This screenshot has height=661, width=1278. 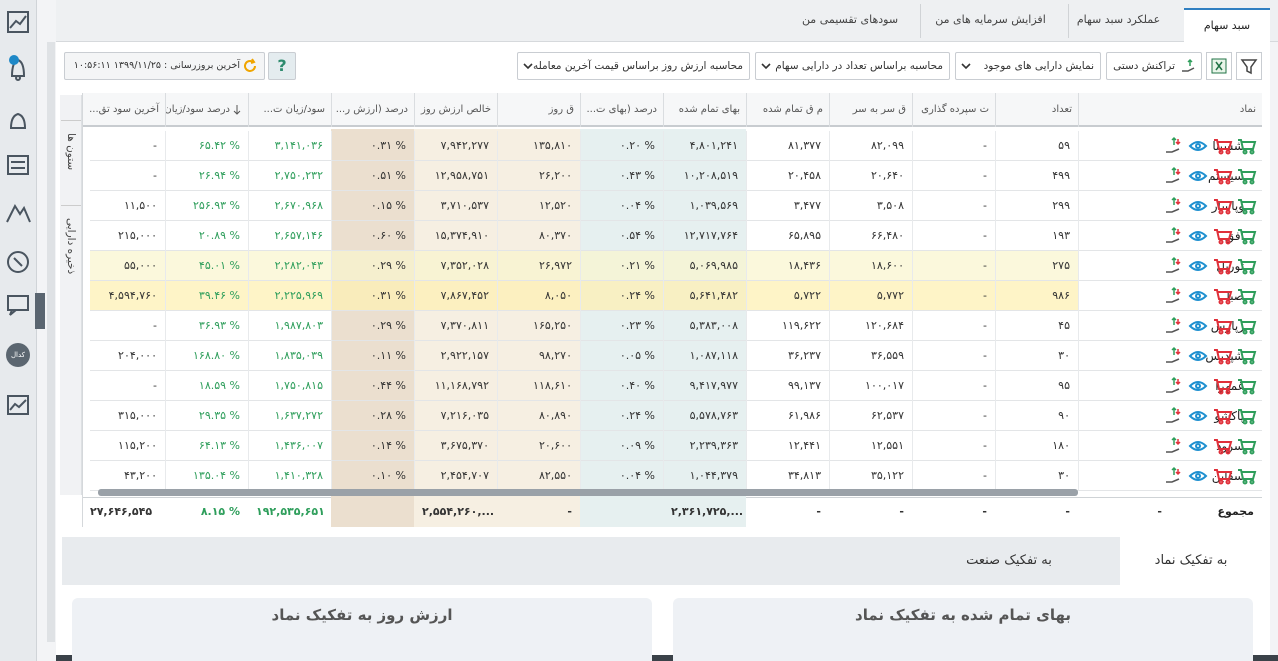 What do you see at coordinates (584, 296) in the screenshot?
I see `row-highlight` at bounding box center [584, 296].